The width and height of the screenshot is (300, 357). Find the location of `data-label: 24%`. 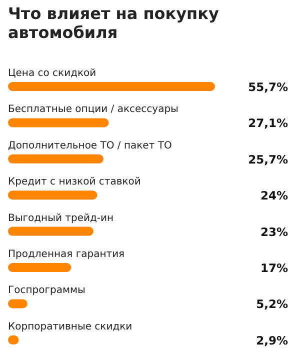

data-label: 24% is located at coordinates (274, 195).